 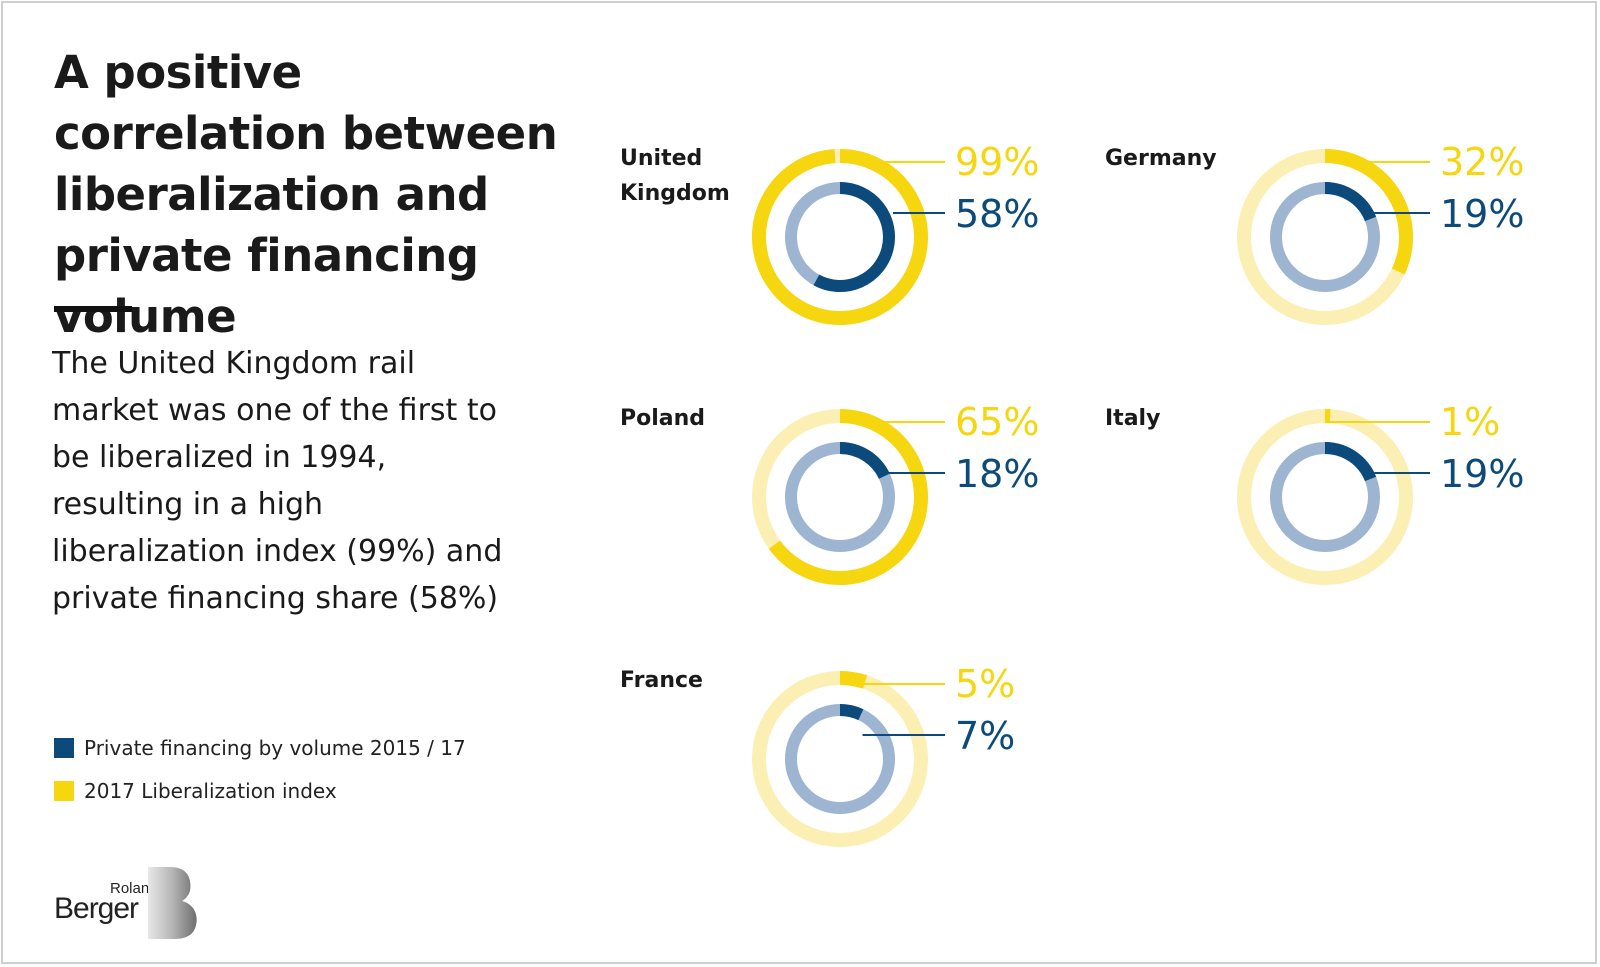 I want to click on country-label-line: Poland, so click(x=663, y=418).